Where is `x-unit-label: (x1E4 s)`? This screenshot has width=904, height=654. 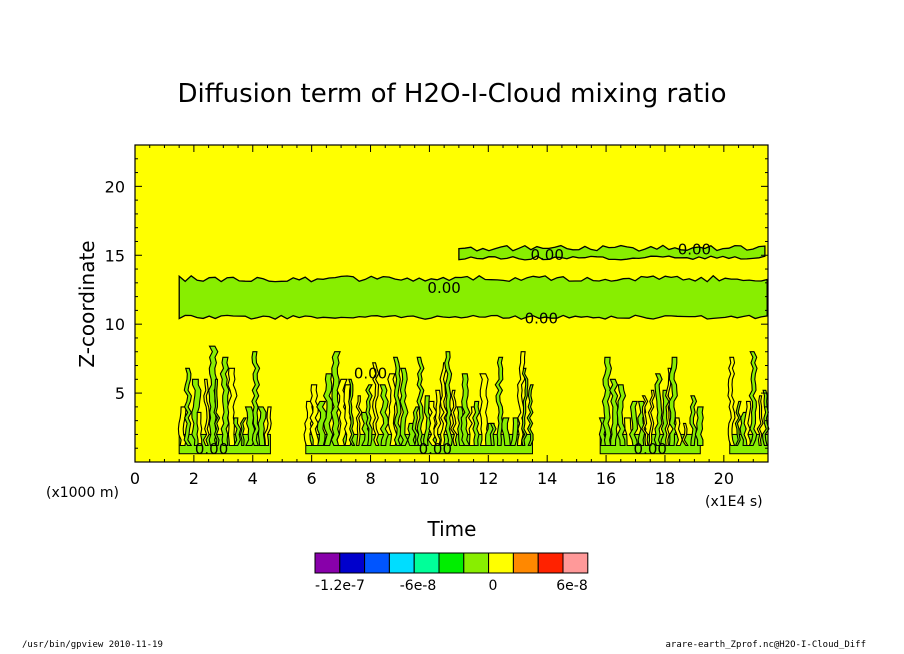
x-unit-label: (x1E4 s) is located at coordinates (734, 502).